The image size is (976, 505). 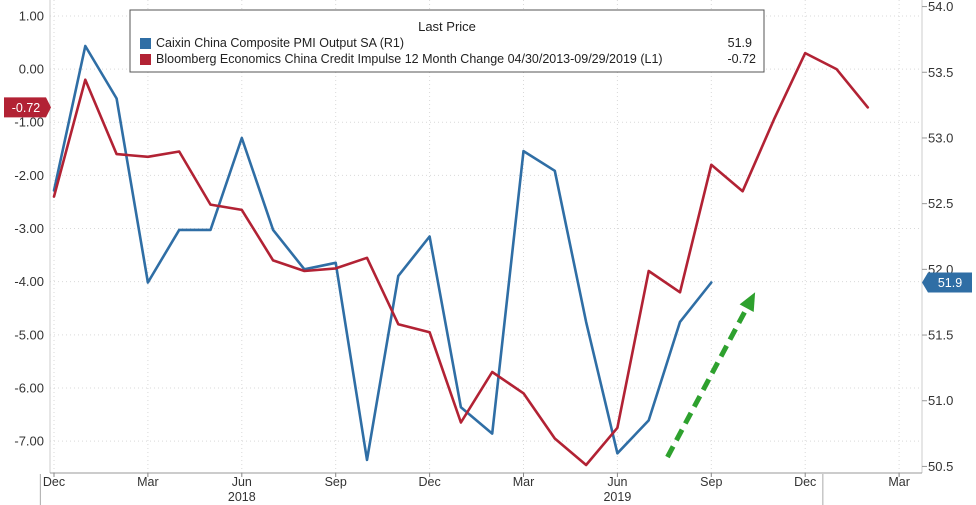 What do you see at coordinates (31, 15) in the screenshot?
I see `left-axis-tick-label: 1.00` at bounding box center [31, 15].